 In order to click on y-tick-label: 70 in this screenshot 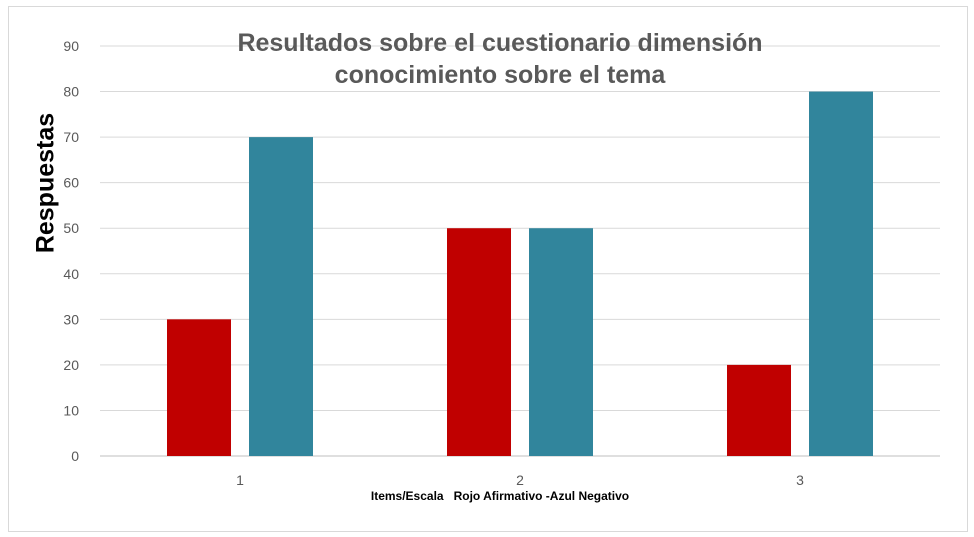, I will do `click(71, 137)`.